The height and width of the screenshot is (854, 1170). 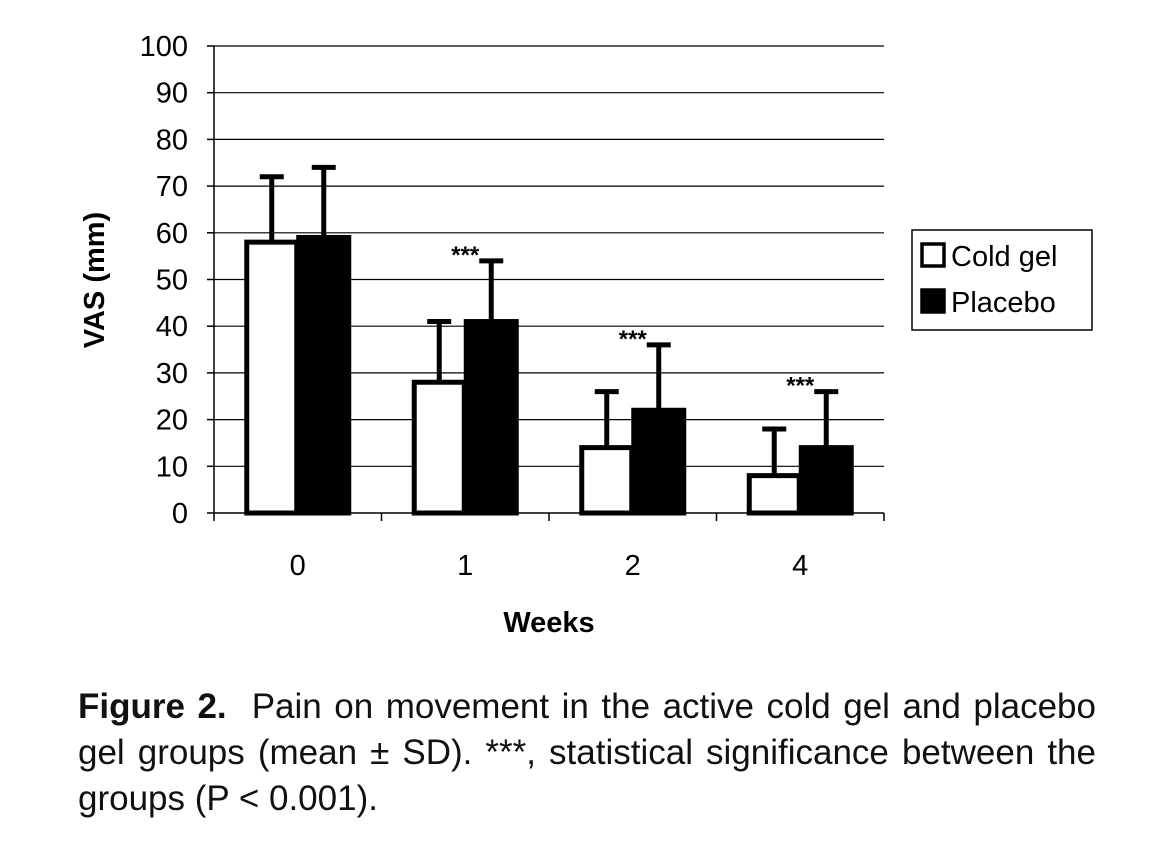 What do you see at coordinates (1003, 303) in the screenshot?
I see `legend-label-placebo: Placebo` at bounding box center [1003, 303].